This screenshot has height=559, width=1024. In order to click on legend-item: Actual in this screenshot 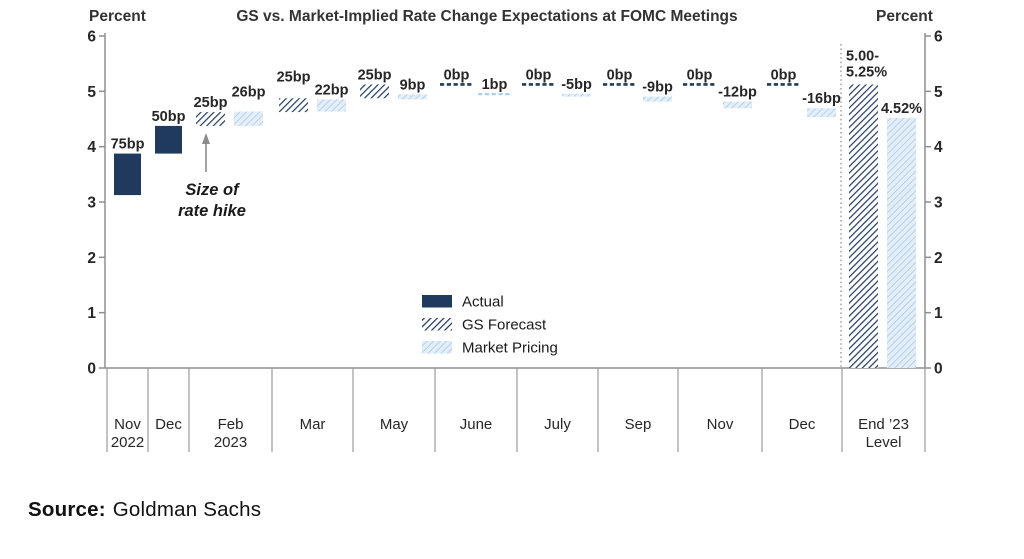, I will do `click(463, 302)`.